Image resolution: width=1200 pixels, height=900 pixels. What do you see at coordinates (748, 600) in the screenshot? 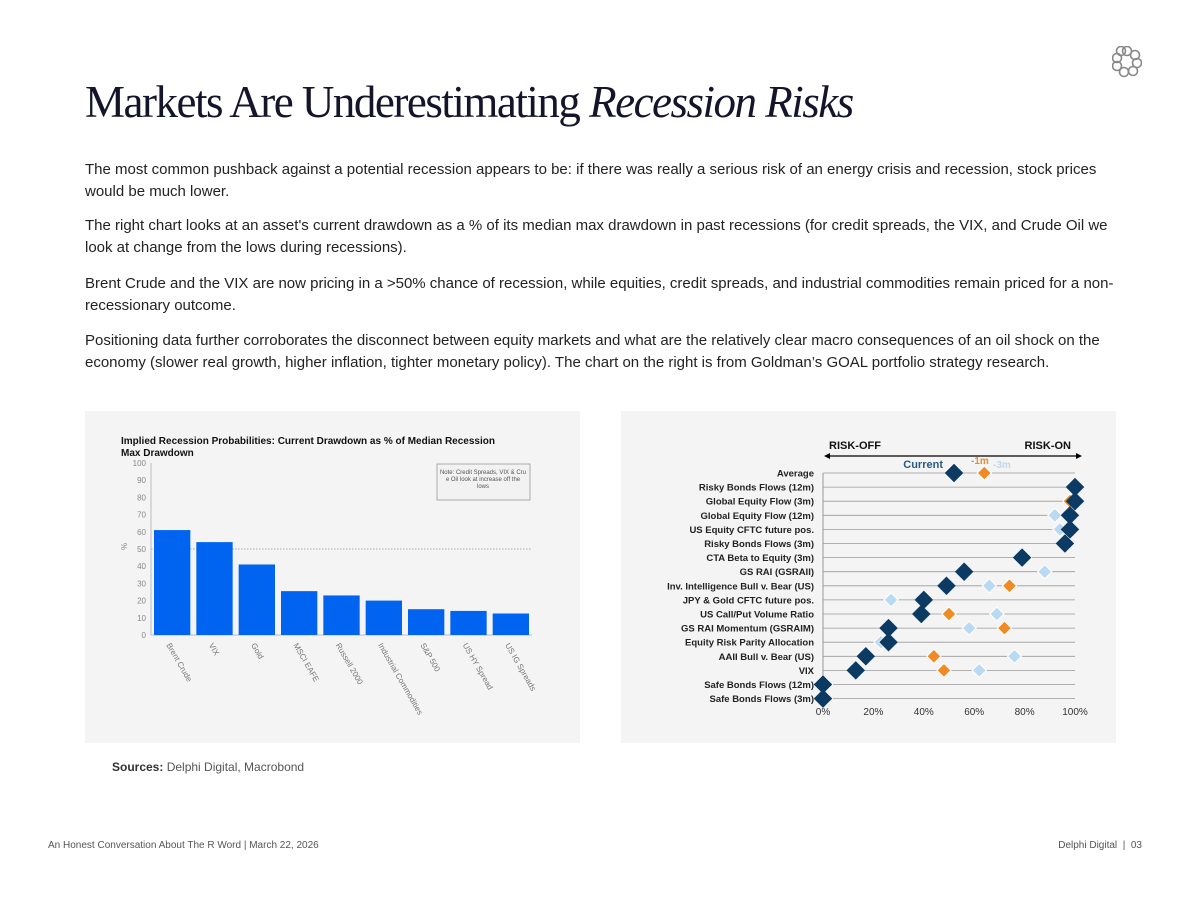
I see `row-label: JPY & Gold CFTC future pos.` at bounding box center [748, 600].